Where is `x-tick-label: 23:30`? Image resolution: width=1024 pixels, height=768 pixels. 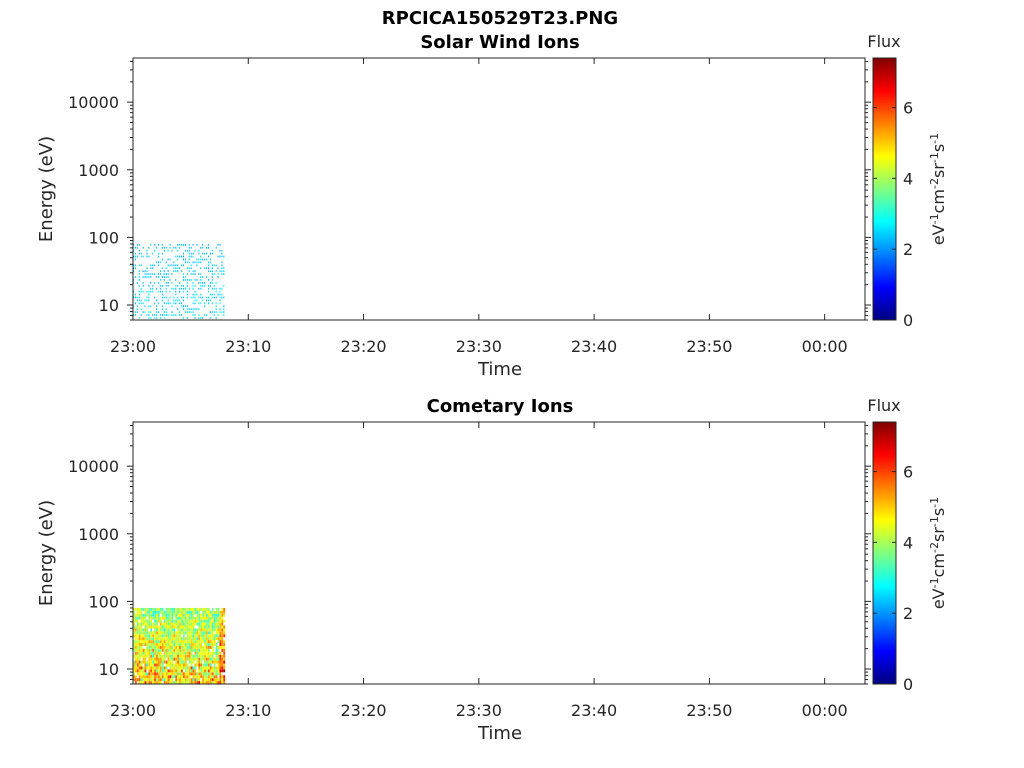 x-tick-label: 23:30 is located at coordinates (479, 346).